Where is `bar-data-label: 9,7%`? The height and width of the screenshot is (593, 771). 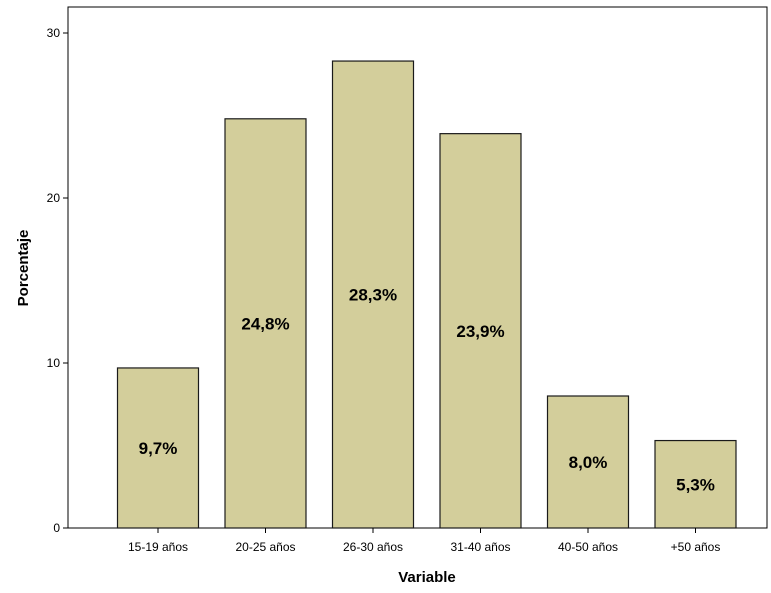 bar-data-label: 9,7% is located at coordinates (158, 448).